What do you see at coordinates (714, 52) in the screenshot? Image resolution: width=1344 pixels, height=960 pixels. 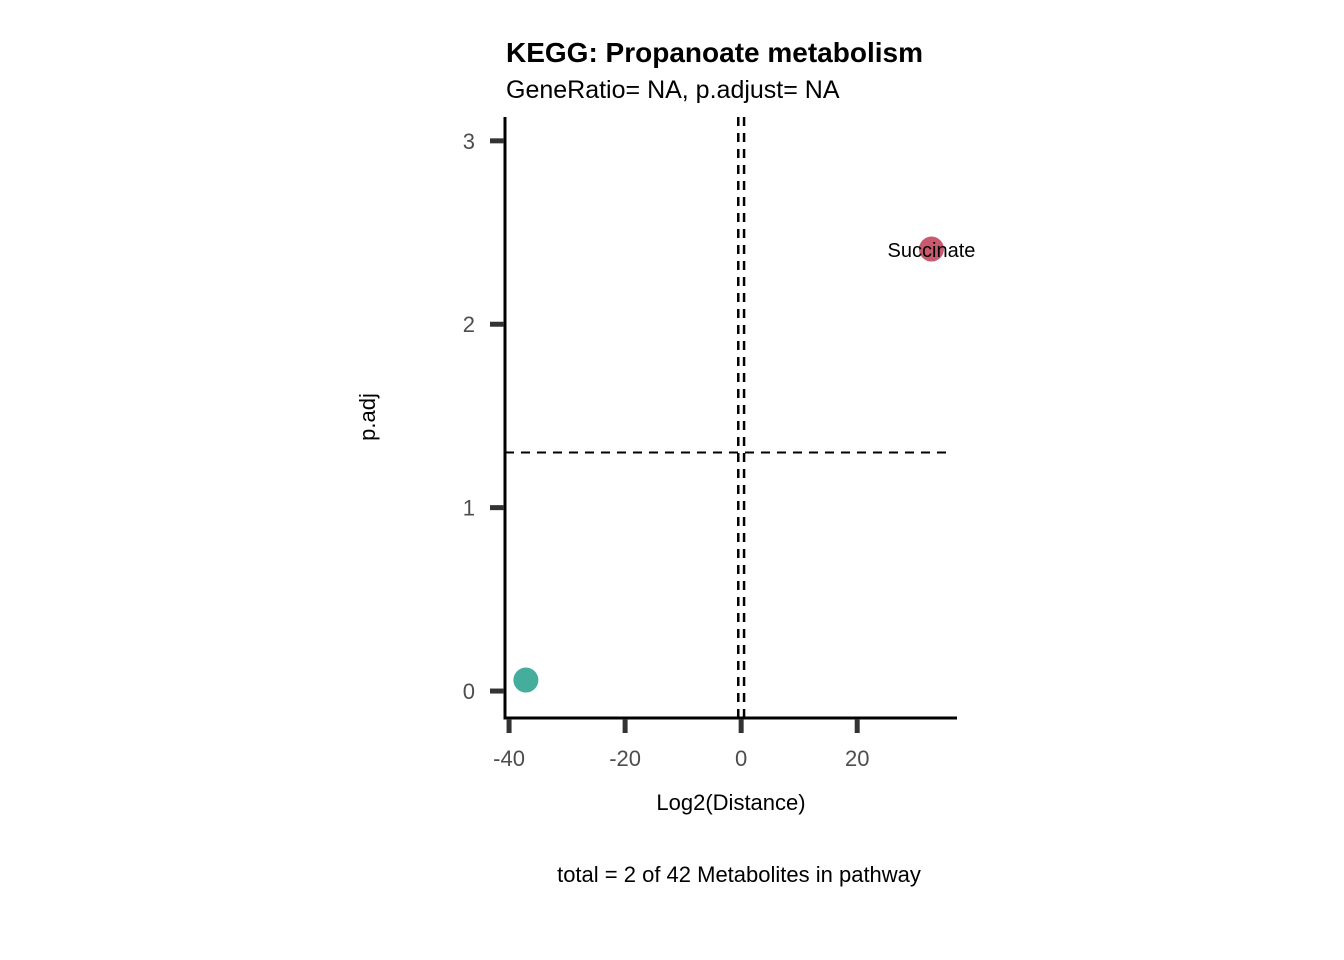 I see `chart-title: KEGG: Propanoate metabolism` at bounding box center [714, 52].